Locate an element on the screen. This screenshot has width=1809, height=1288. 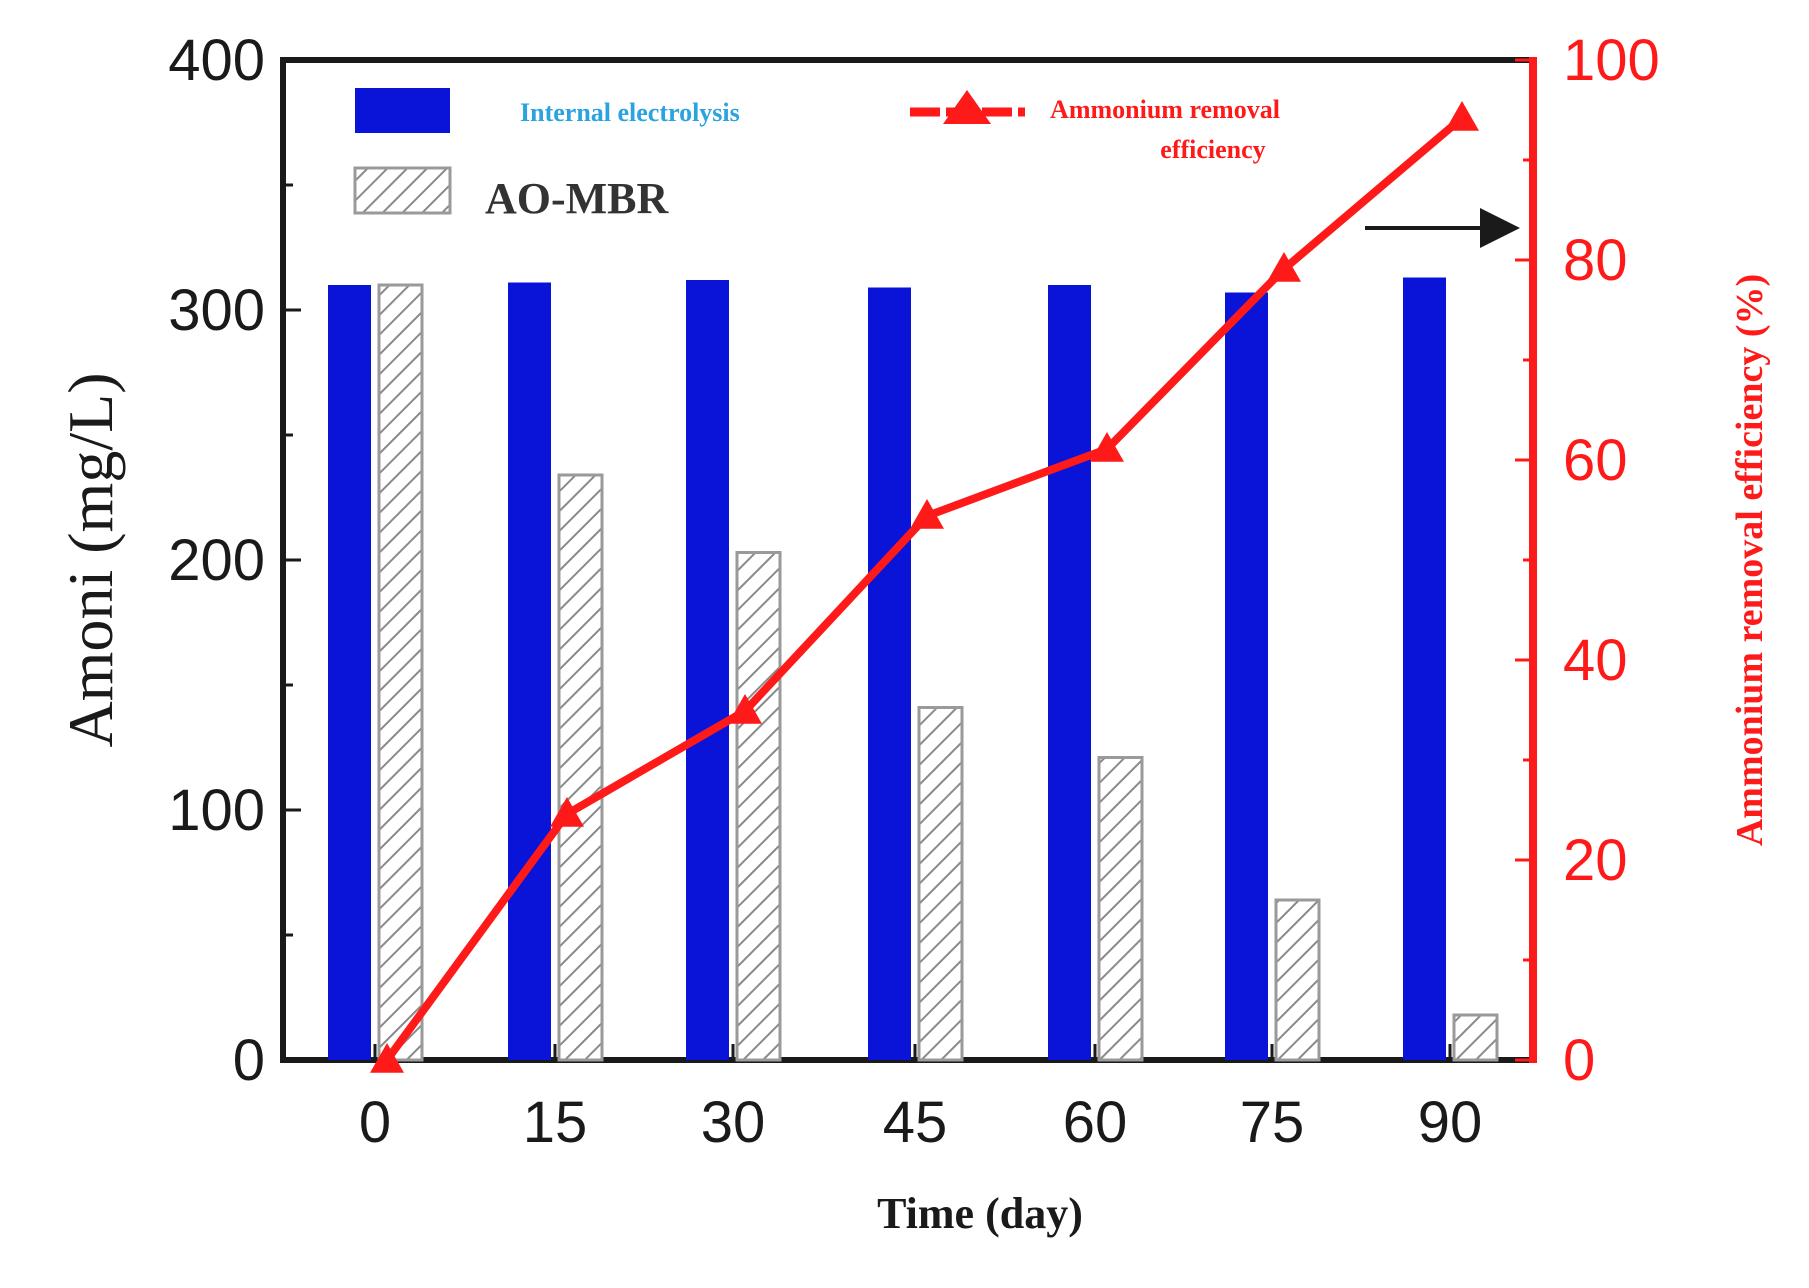
legend-label-ao-mbr: AO-MBR is located at coordinates (577, 198).